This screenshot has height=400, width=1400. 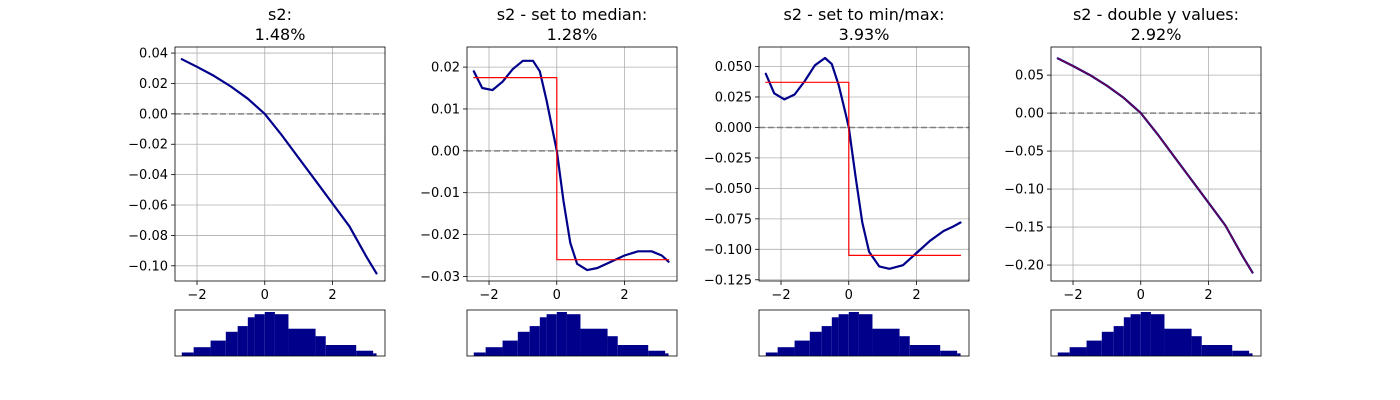 What do you see at coordinates (440, 193) in the screenshot?
I see `y-tick-label: −0.01` at bounding box center [440, 193].